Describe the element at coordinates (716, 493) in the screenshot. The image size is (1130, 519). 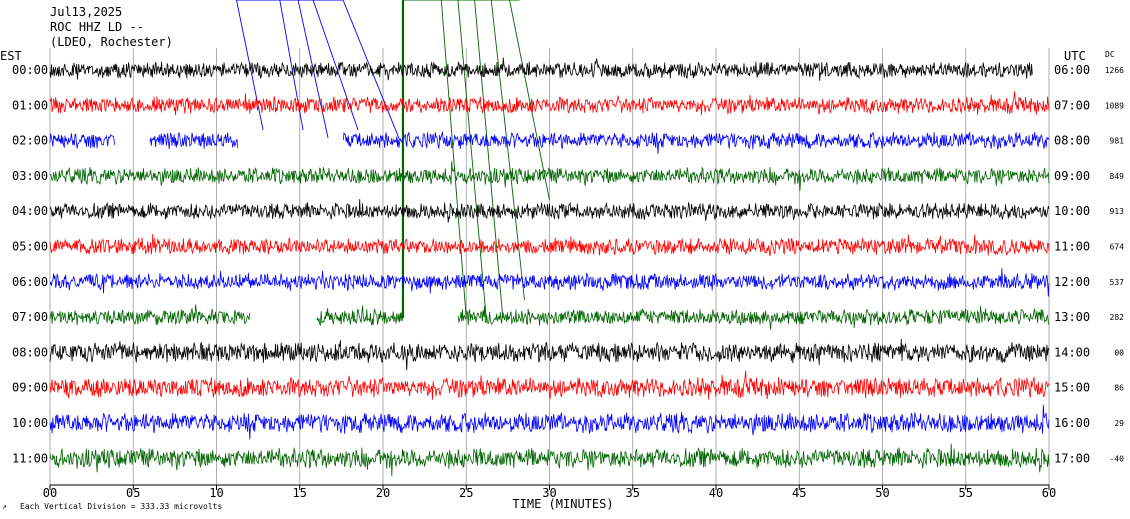
I see `x-tick-label: 40` at that location.